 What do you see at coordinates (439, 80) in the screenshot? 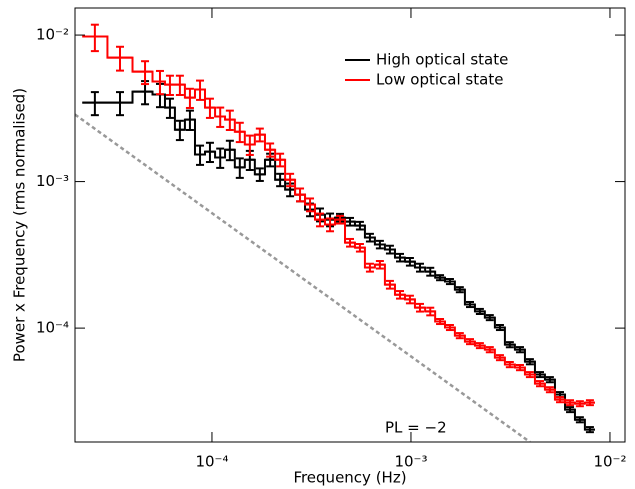
I see `legend-label: Low optical state` at bounding box center [439, 80].